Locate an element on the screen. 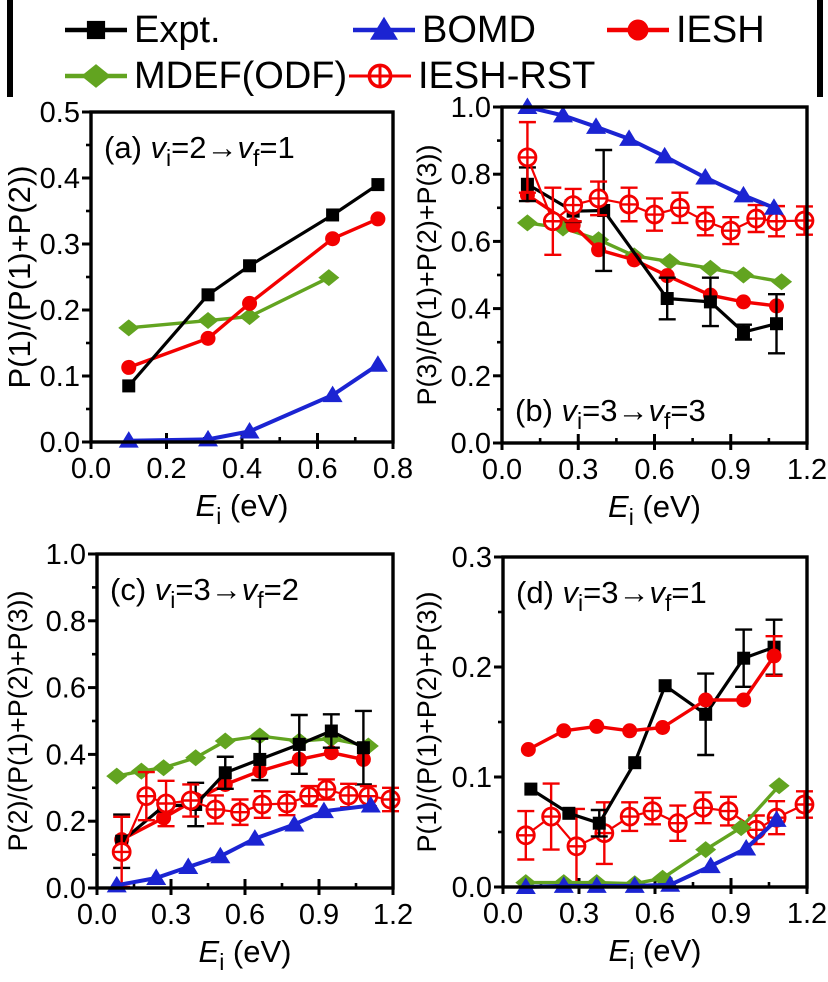 The width and height of the screenshot is (828, 982). legend-item-bomd: BOMD is located at coordinates (444, 30).